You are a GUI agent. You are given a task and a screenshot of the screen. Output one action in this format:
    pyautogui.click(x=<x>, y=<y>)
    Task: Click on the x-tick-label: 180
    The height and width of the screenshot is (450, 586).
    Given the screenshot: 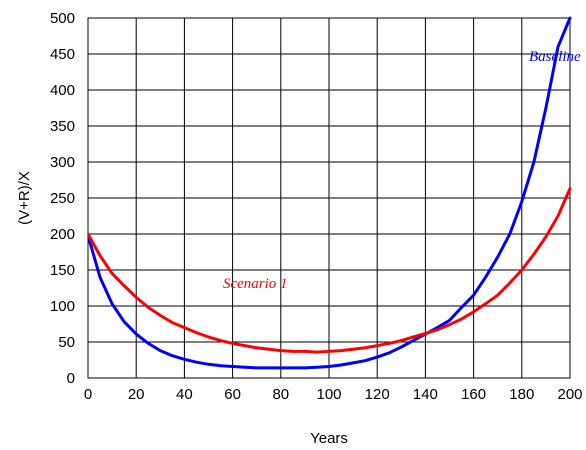 What is the action you would take?
    pyautogui.click(x=521, y=394)
    